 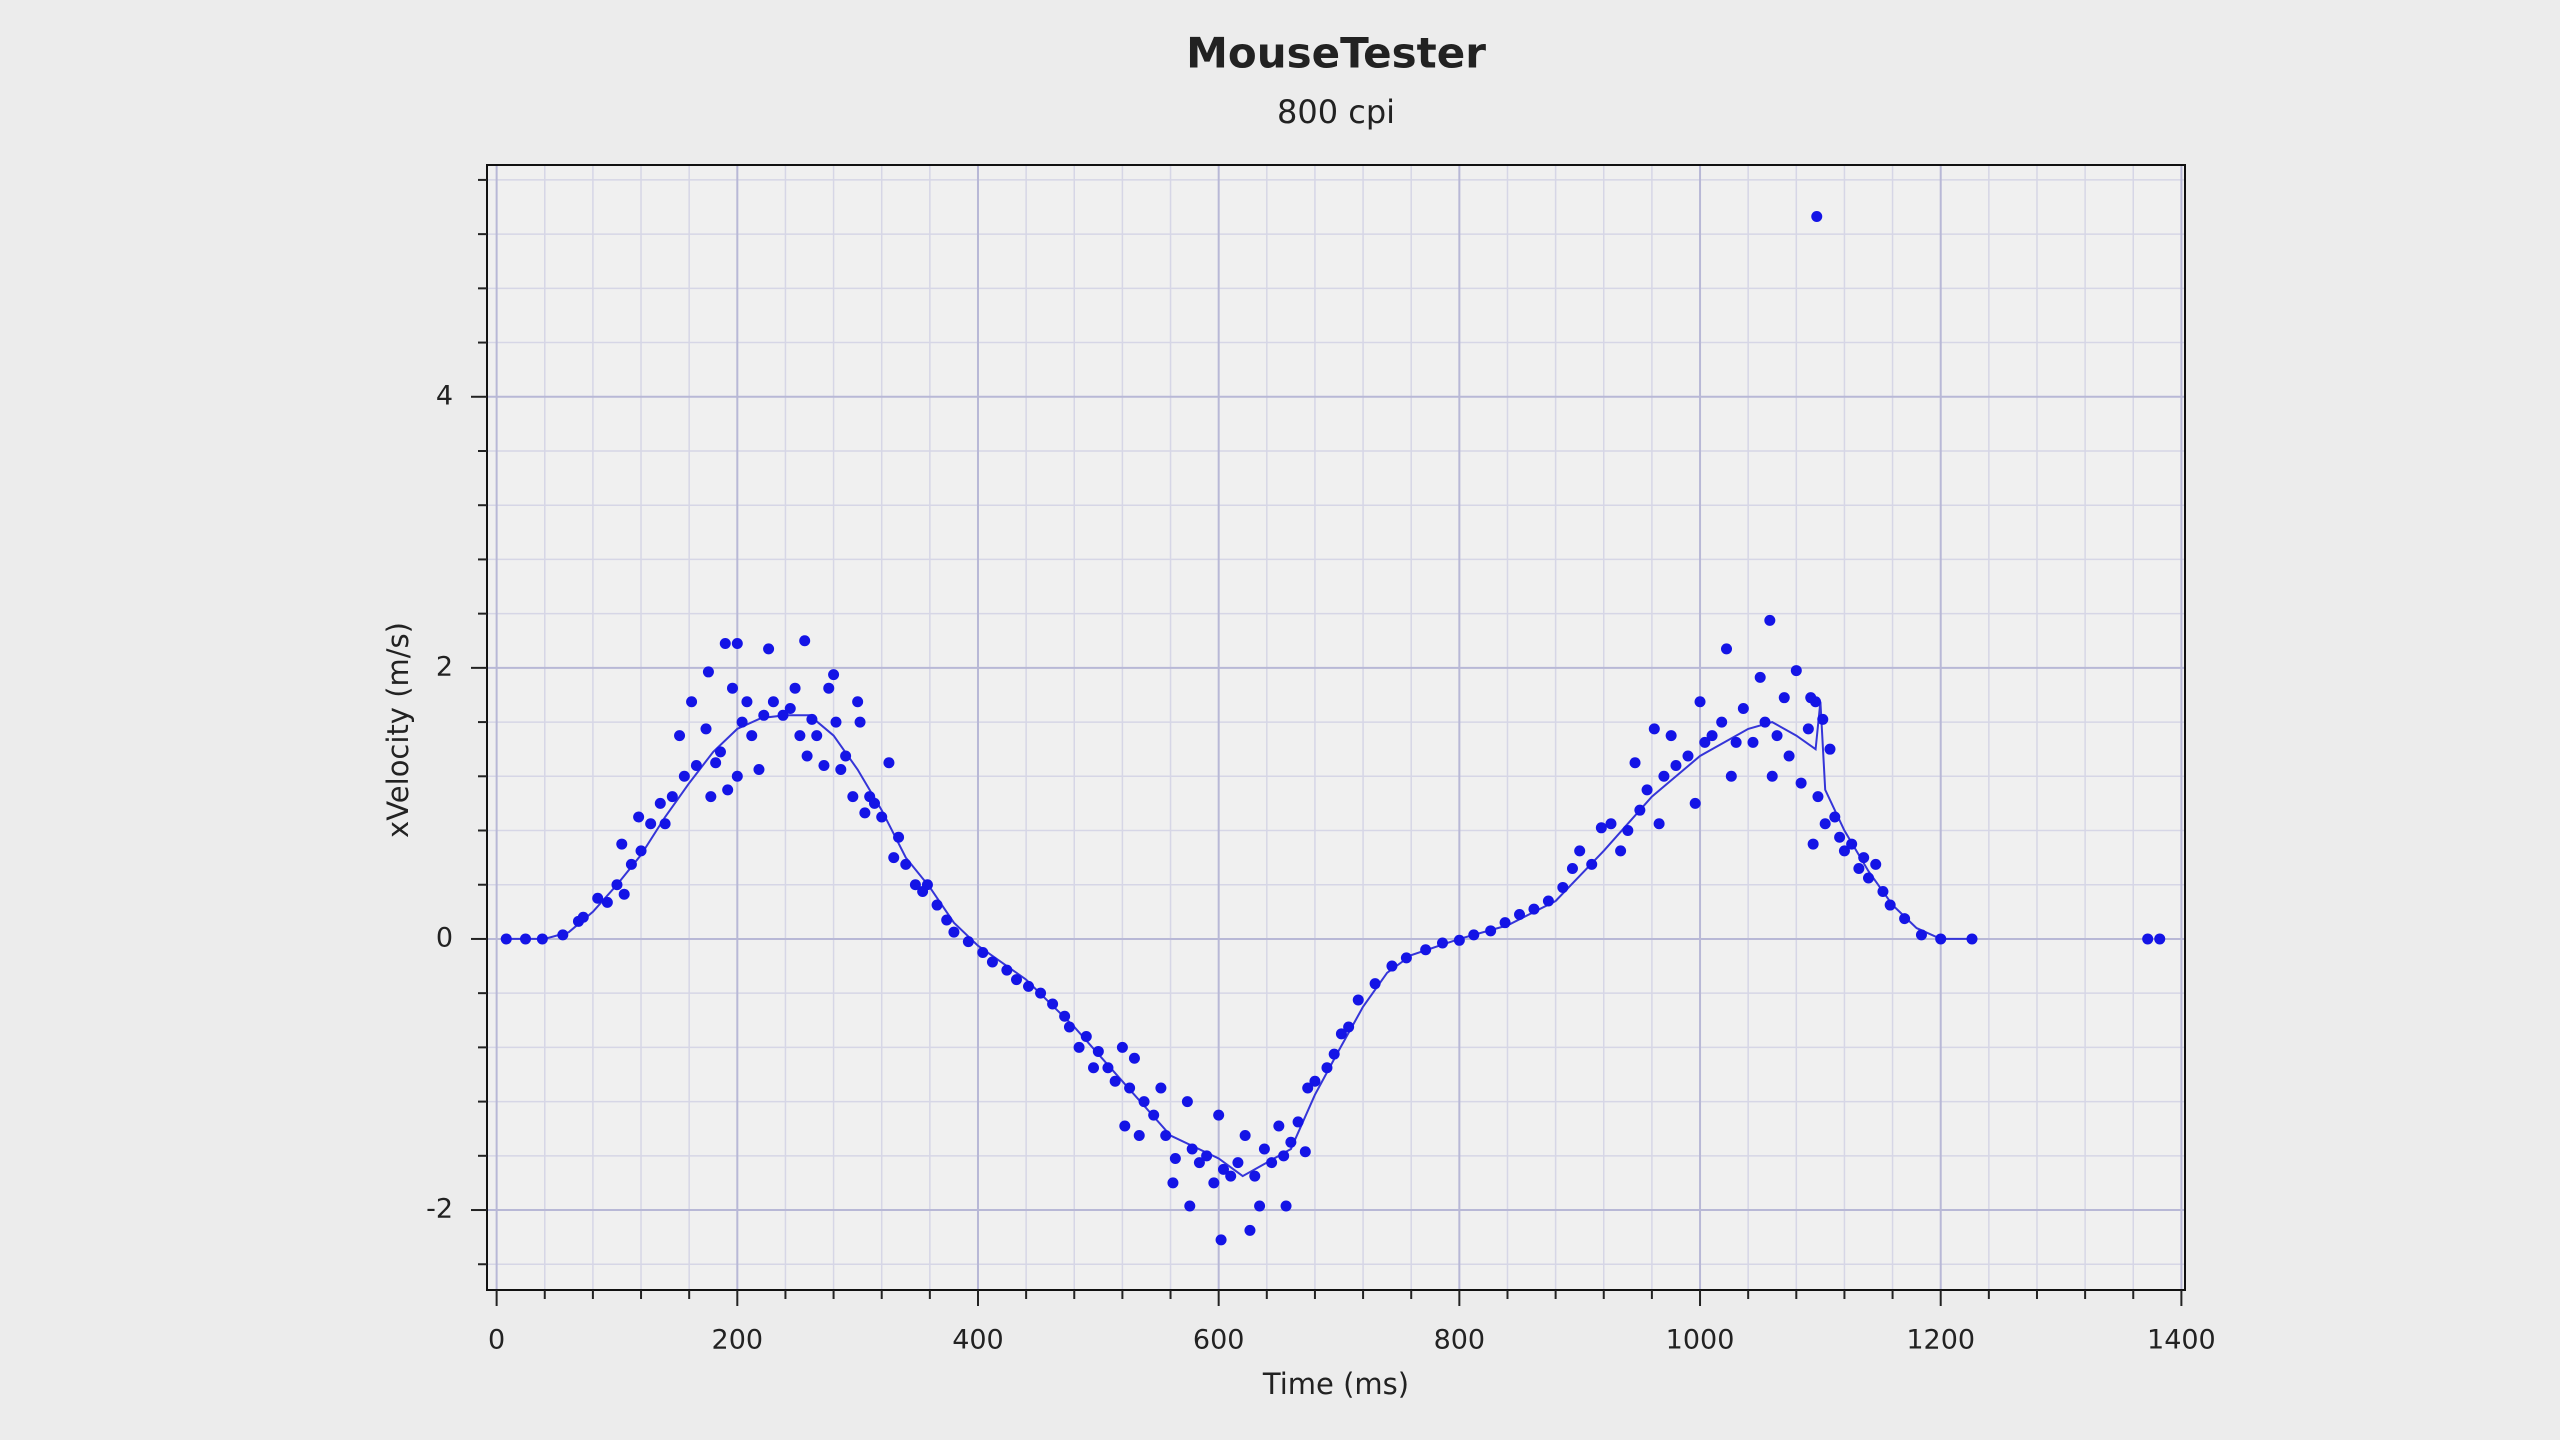 What do you see at coordinates (2181, 1340) in the screenshot?
I see `x-tick-label: 1400` at bounding box center [2181, 1340].